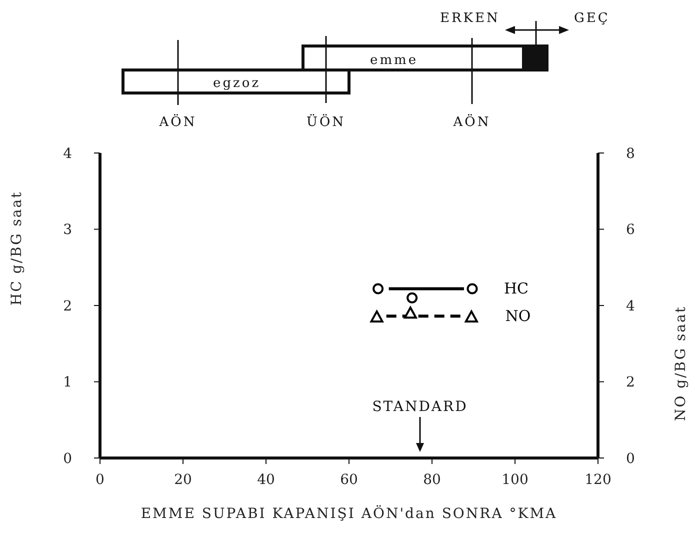 The image size is (698, 549). Describe the element at coordinates (630, 154) in the screenshot. I see `y2-tick-label: 8` at that location.